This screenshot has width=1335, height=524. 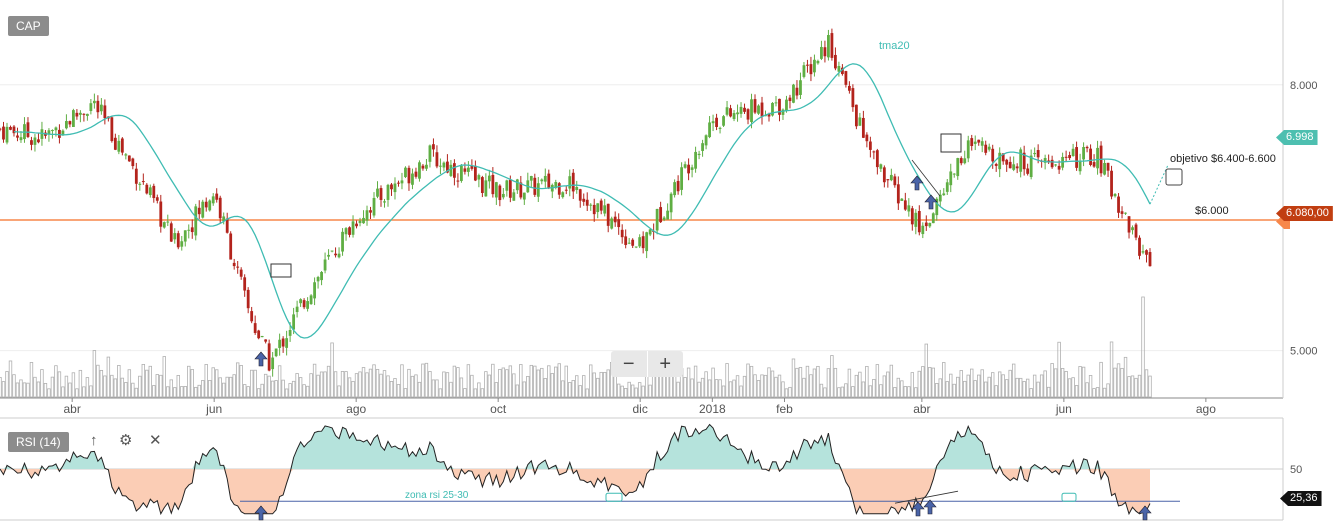 I want to click on objective-label: objetivo $6.400-6.600, so click(x=1223, y=159).